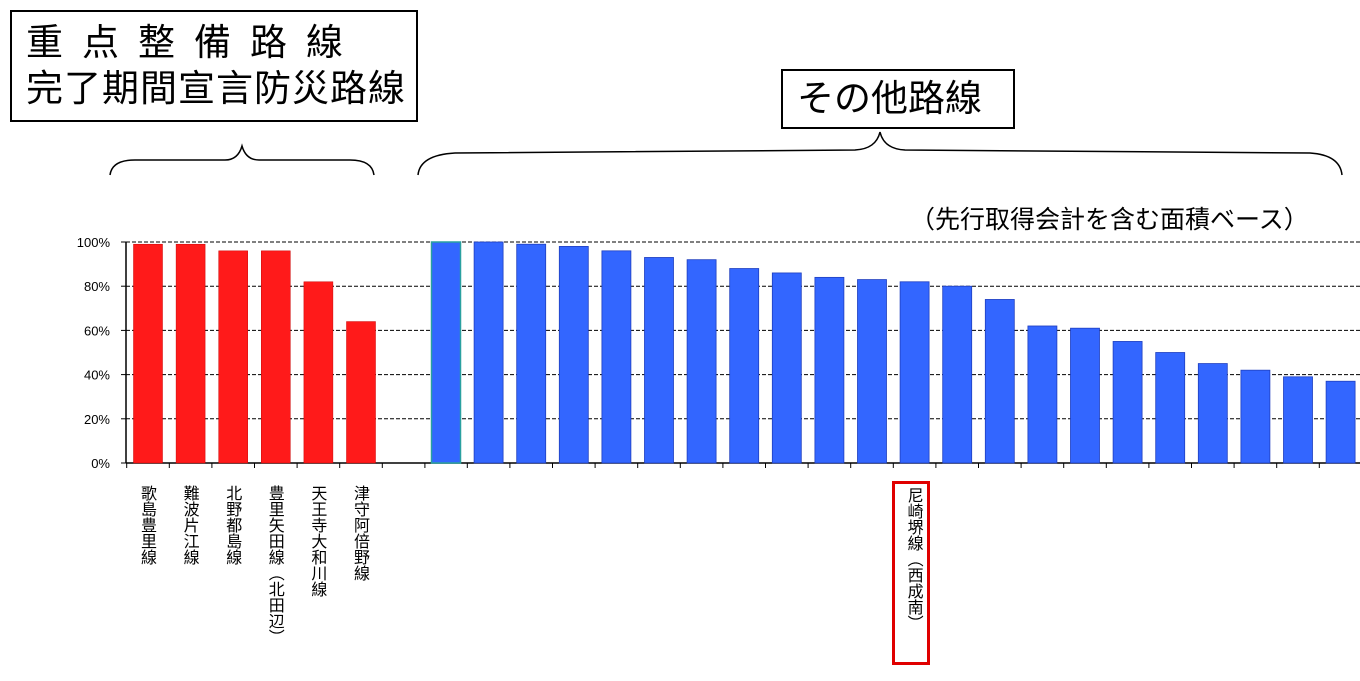 The width and height of the screenshot is (1360, 681). Describe the element at coordinates (100, 463) in the screenshot. I see `y-tick-label: 0%` at that location.